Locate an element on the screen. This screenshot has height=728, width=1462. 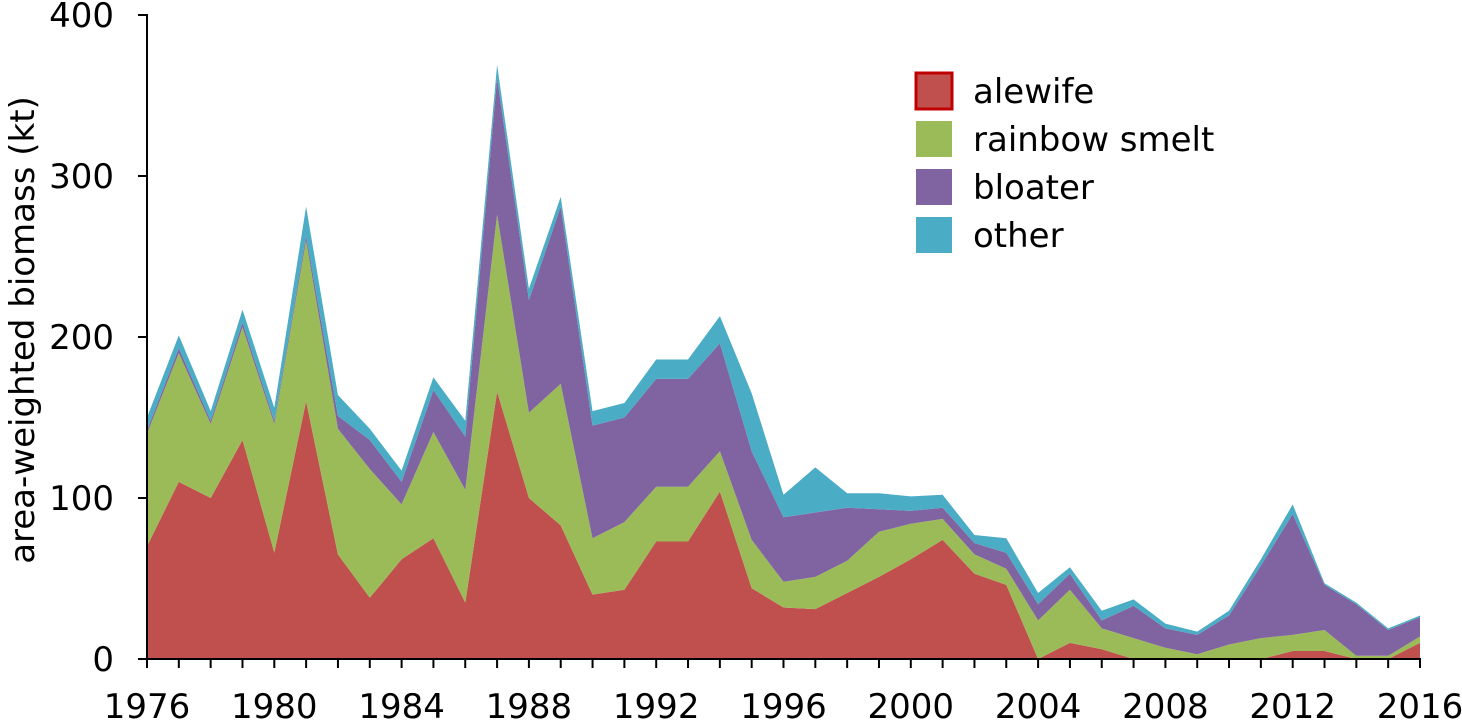
legend-label: other is located at coordinates (1018, 236).